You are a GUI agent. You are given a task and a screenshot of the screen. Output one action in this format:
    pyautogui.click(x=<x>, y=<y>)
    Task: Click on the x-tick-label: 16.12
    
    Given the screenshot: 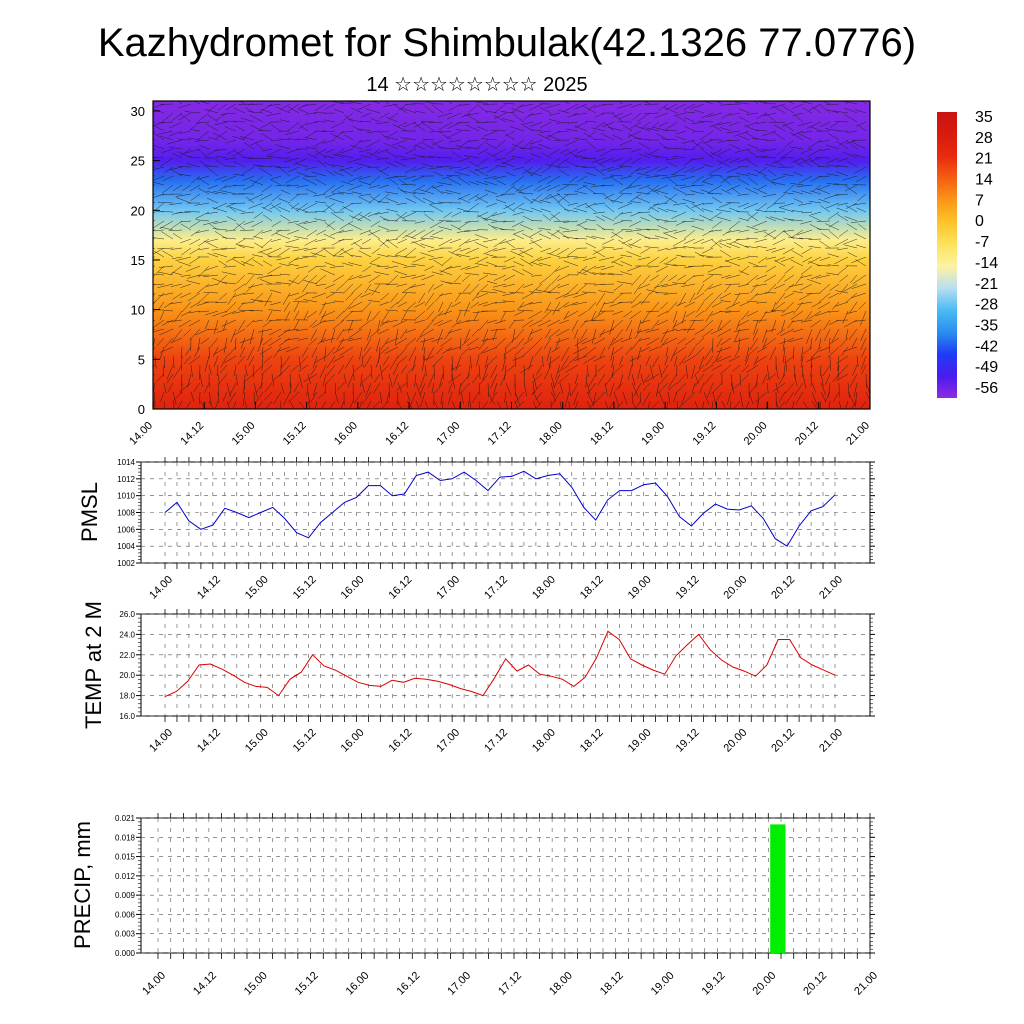 What is the action you would take?
    pyautogui.click(x=400, y=741)
    